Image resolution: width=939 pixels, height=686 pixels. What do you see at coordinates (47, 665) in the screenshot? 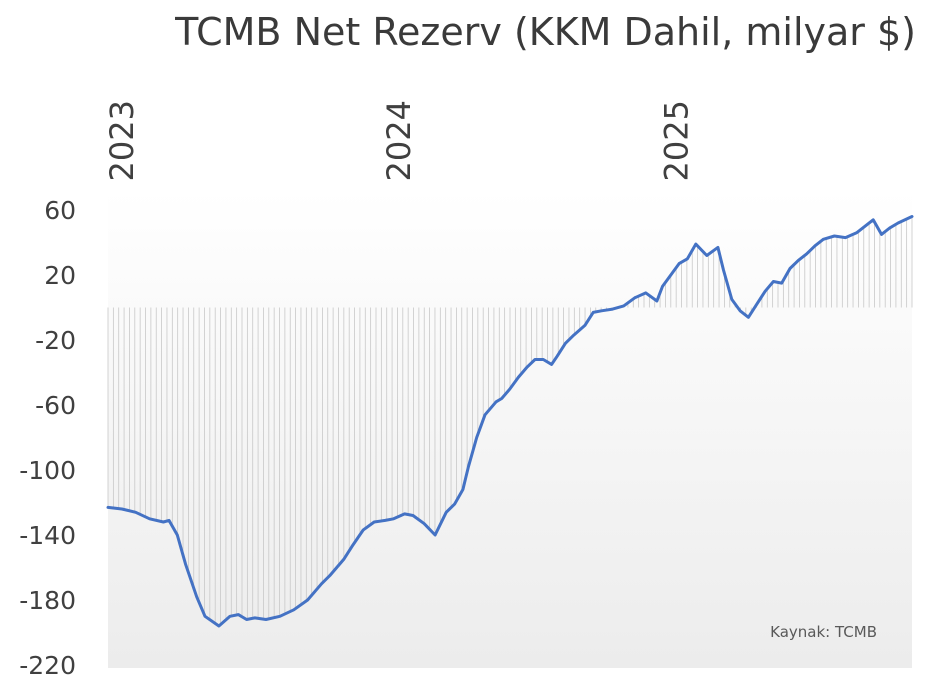
I see `y-tick-label: -220` at bounding box center [47, 665].